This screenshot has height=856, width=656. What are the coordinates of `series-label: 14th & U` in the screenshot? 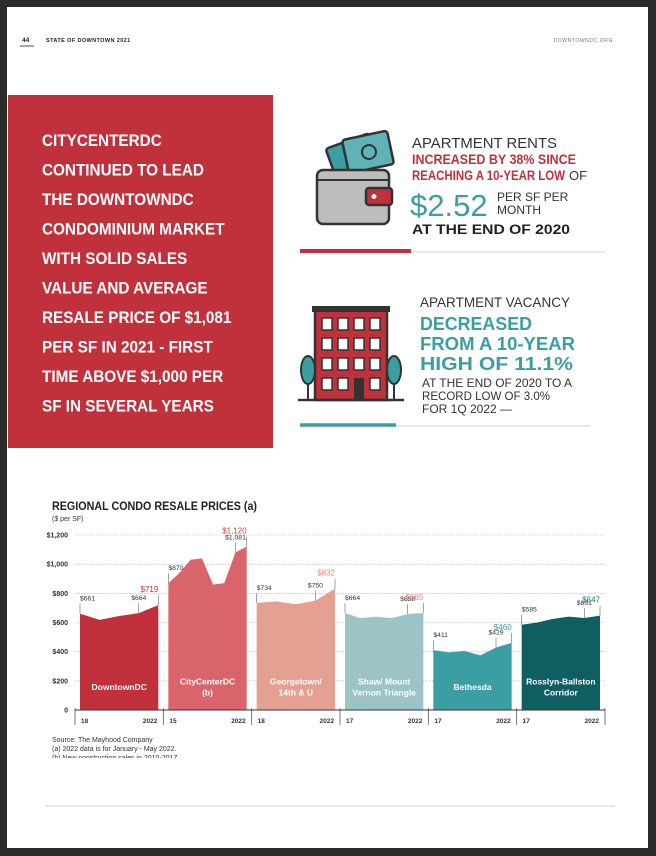 It's located at (296, 693).